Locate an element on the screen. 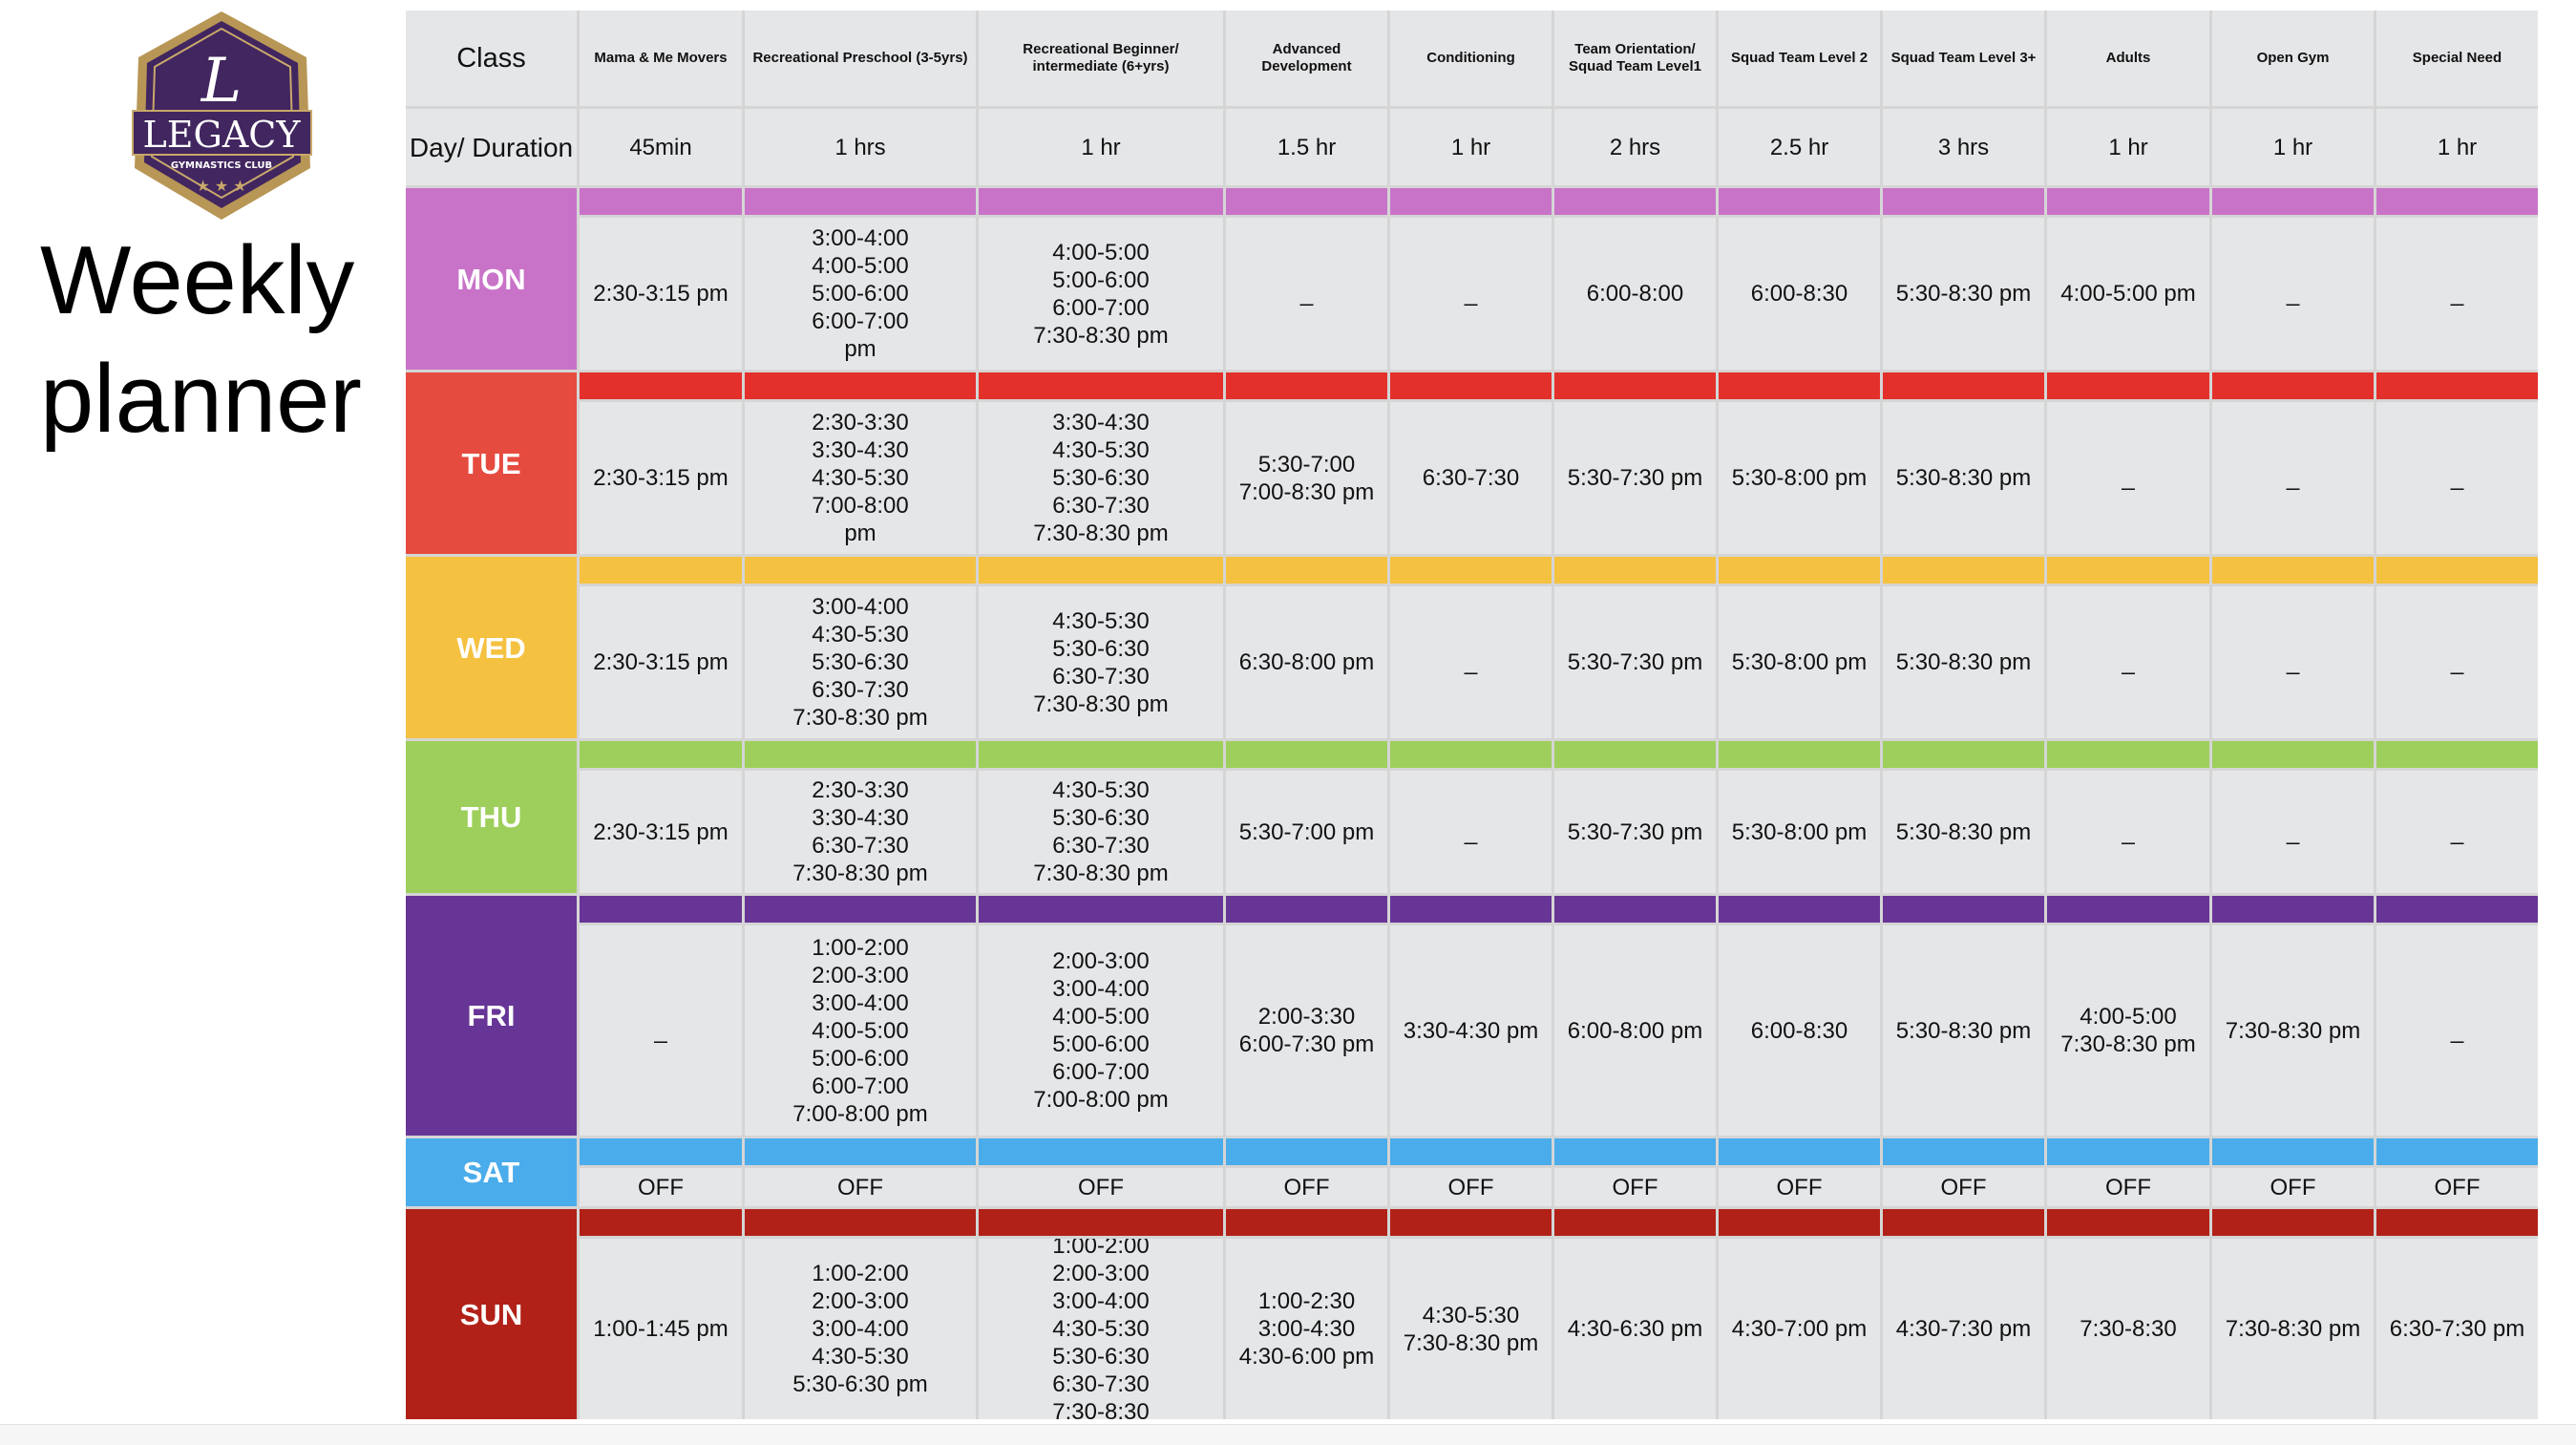  schedule-cell: 4:30-7:00 pm is located at coordinates (1799, 1329).